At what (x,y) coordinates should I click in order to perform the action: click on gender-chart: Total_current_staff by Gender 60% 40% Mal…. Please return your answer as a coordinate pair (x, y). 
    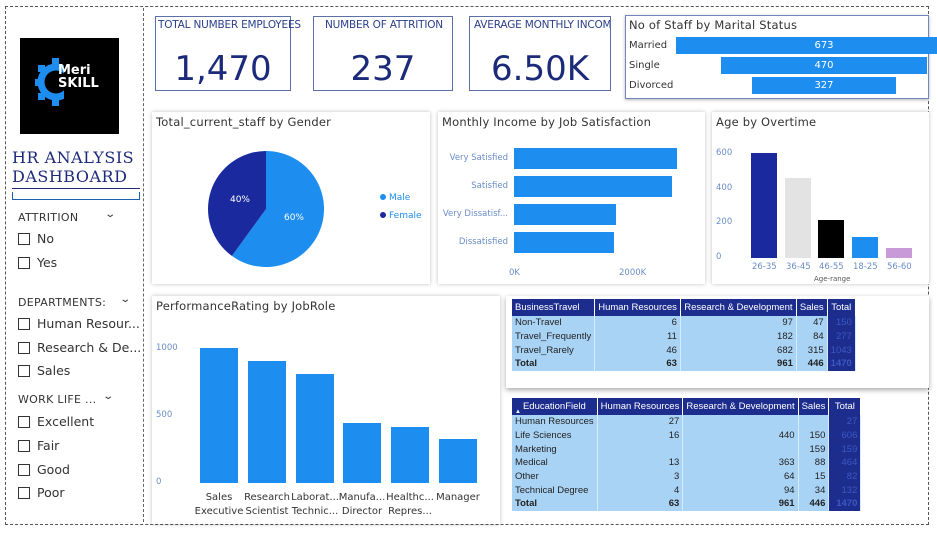
    Looking at the image, I should click on (291, 198).